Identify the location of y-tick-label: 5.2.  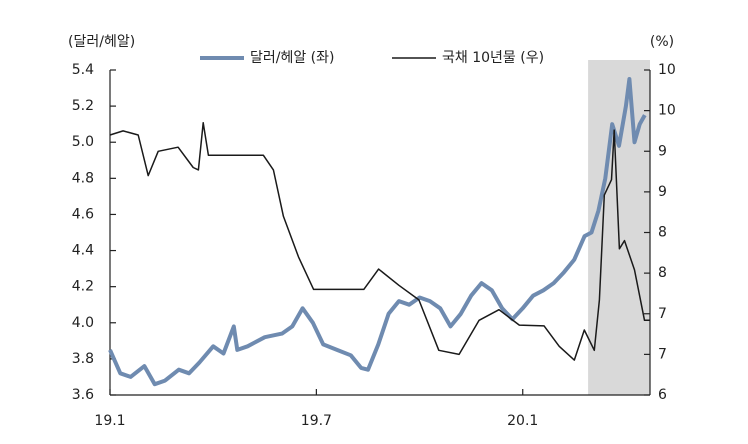
(83, 106).